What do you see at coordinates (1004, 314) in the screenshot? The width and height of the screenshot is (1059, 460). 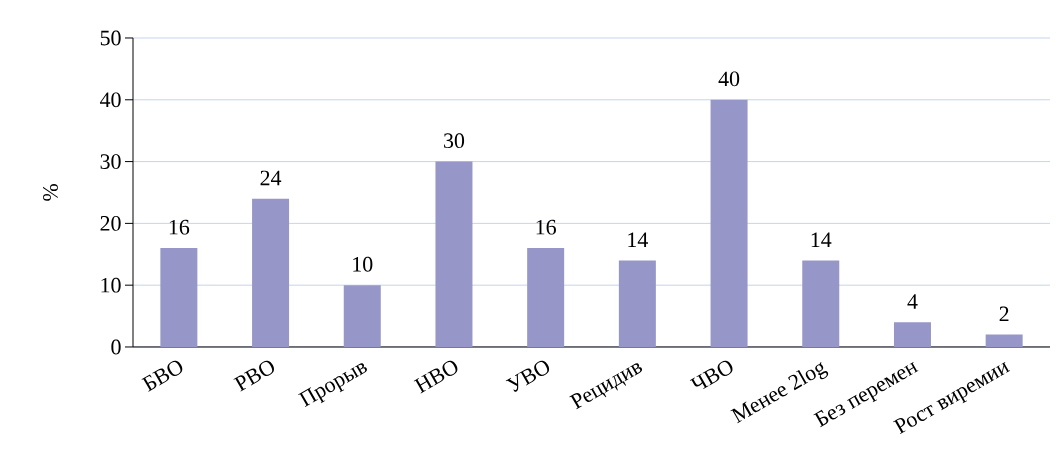 I see `data-label: 2` at bounding box center [1004, 314].